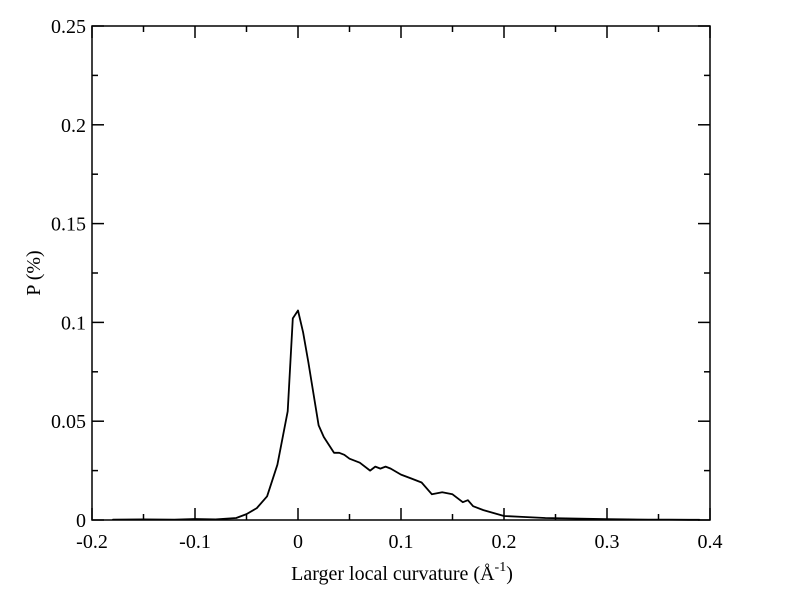 This screenshot has width=792, height=612. I want to click on x-axis-label: Larger local curvature (Å-1), so click(402, 572).